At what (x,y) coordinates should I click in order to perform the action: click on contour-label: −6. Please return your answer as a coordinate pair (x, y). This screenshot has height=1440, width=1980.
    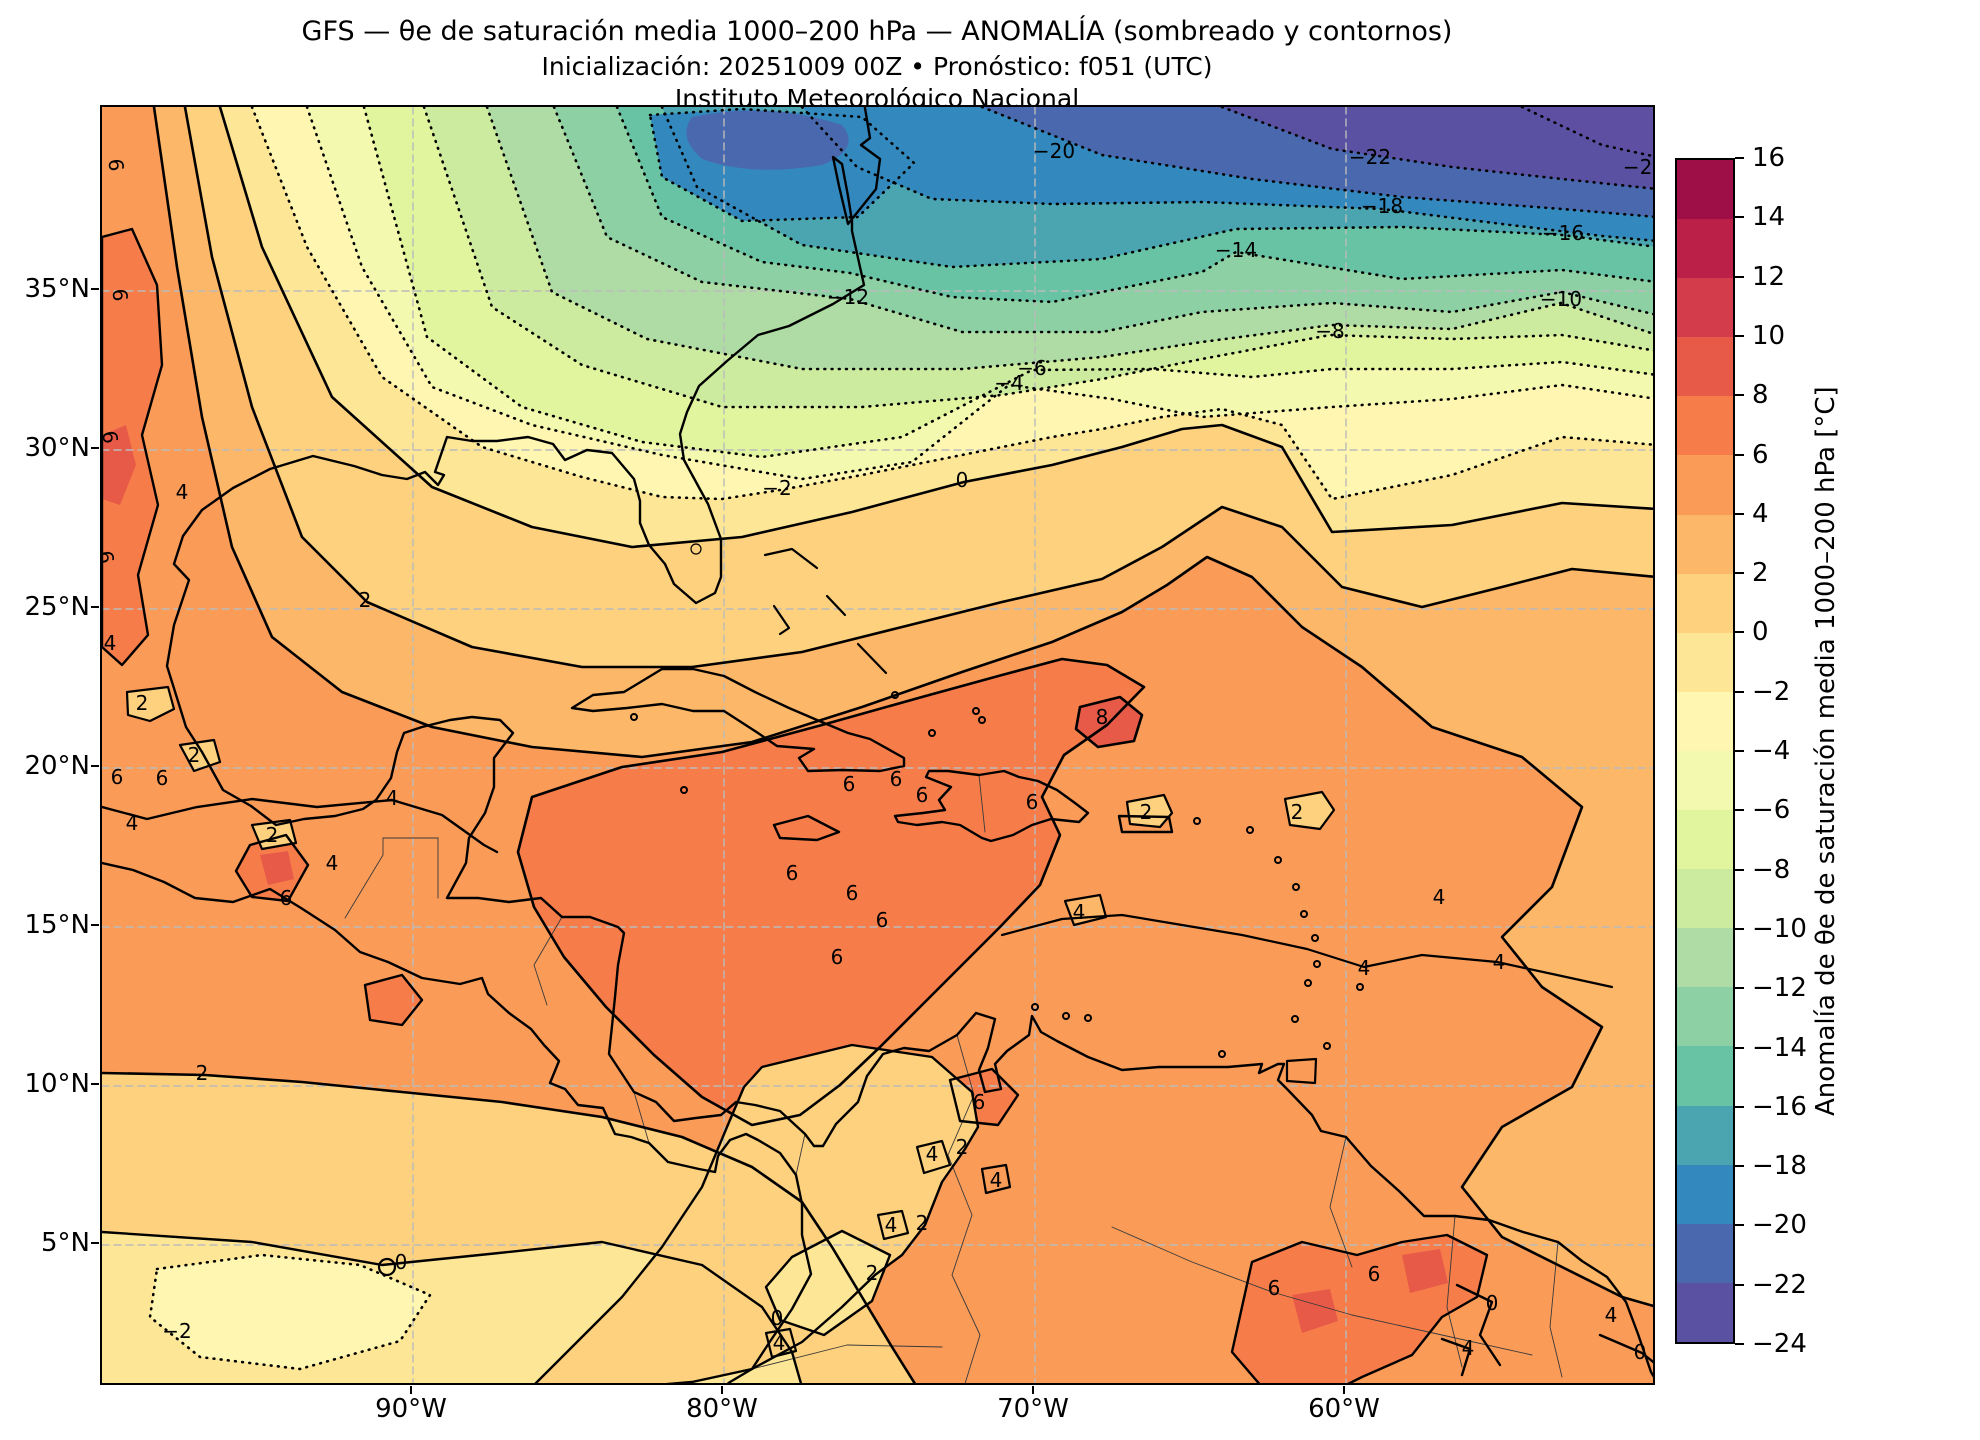
    Looking at the image, I should click on (1032, 368).